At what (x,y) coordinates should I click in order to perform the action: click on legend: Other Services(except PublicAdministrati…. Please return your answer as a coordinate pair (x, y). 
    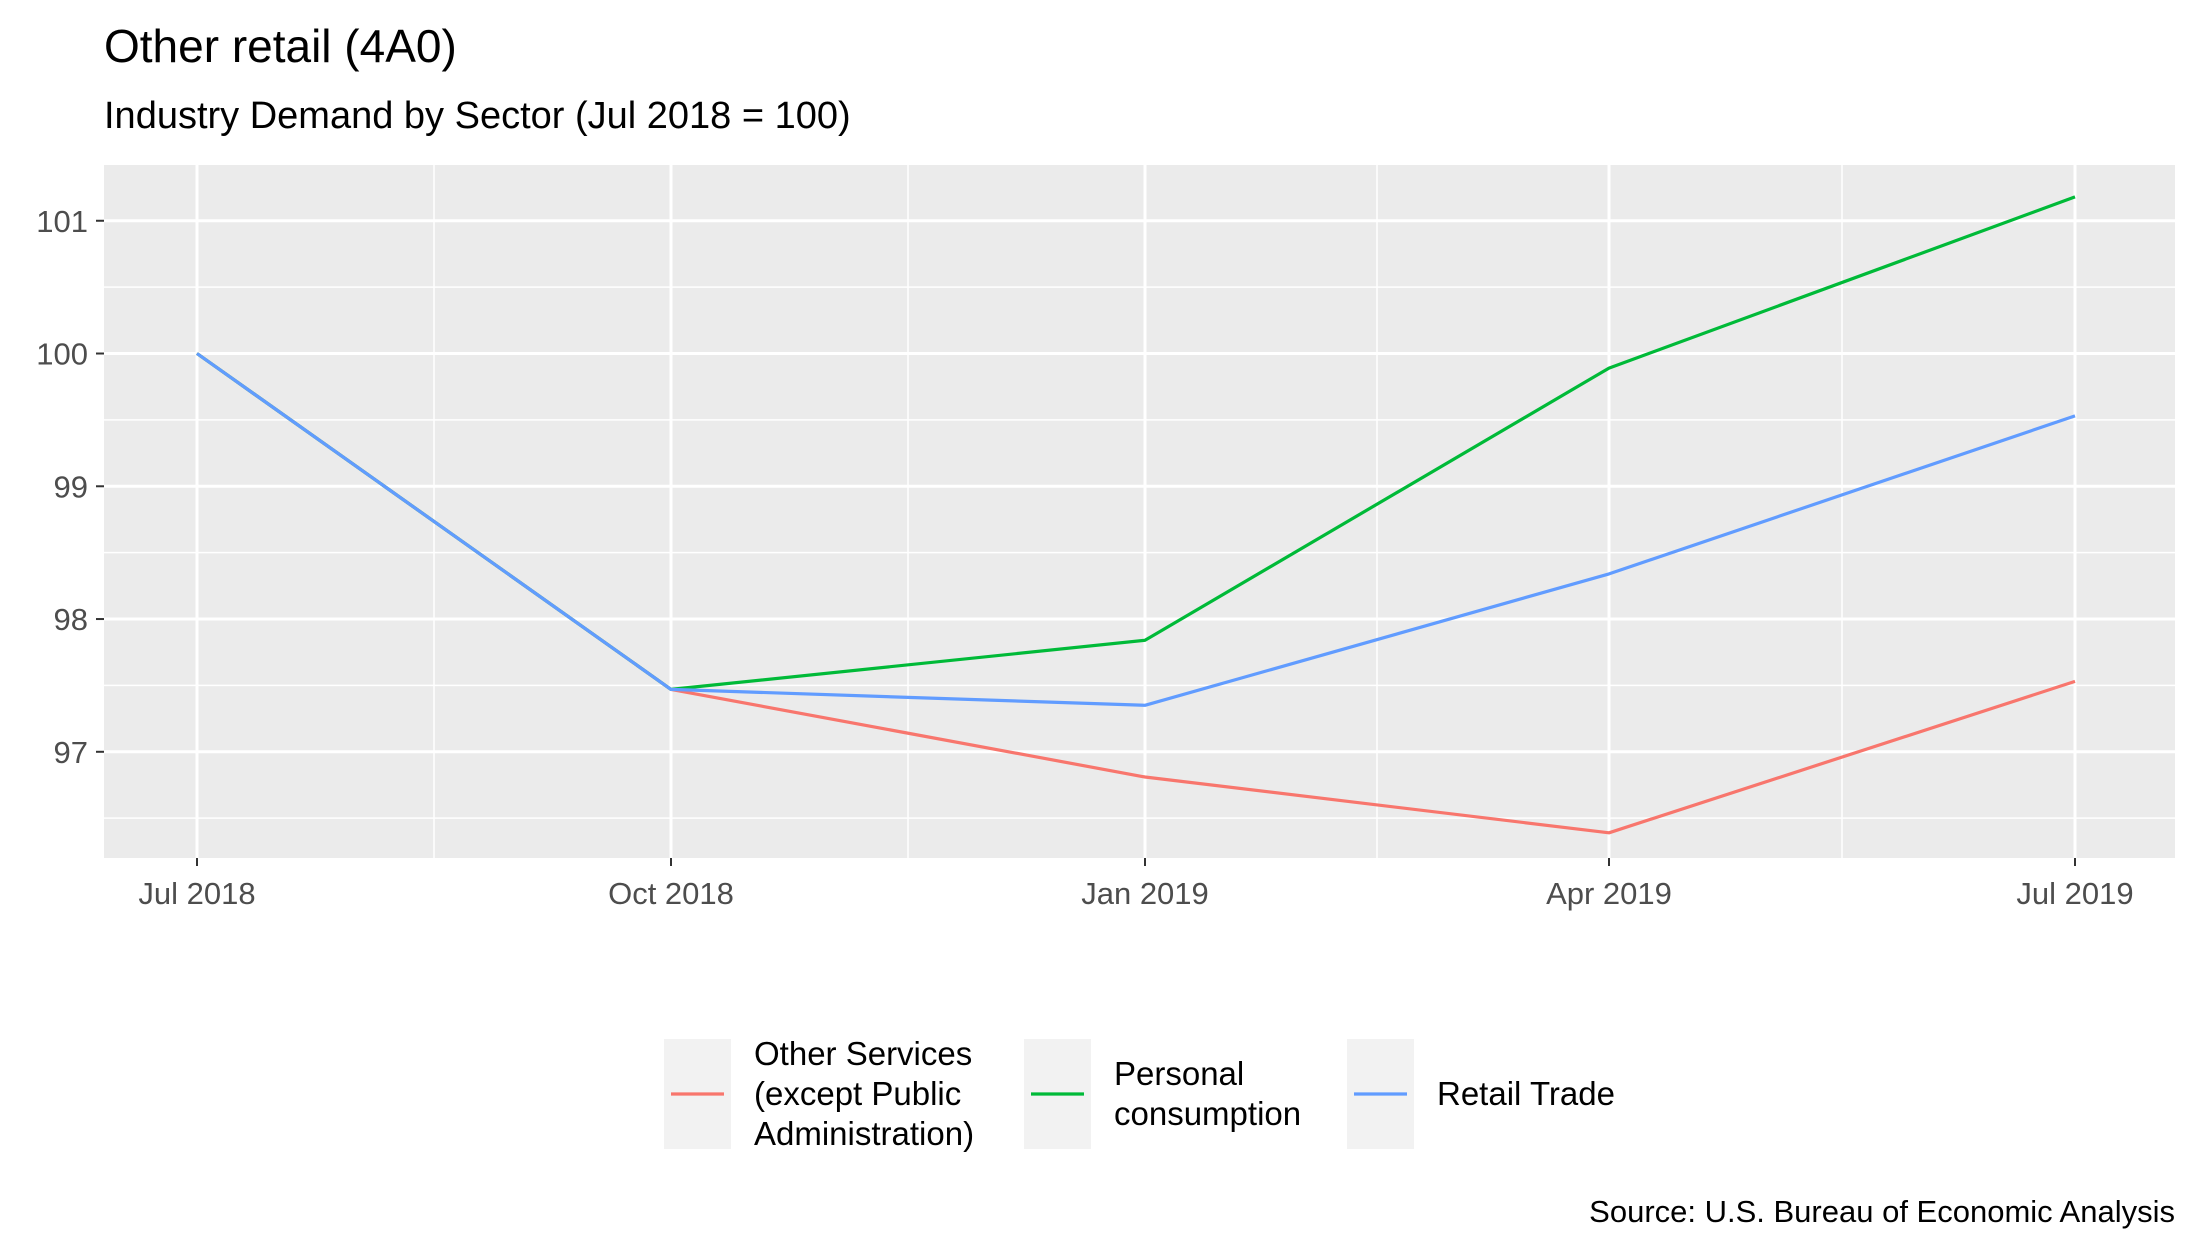
    Looking at the image, I should click on (1139, 1093).